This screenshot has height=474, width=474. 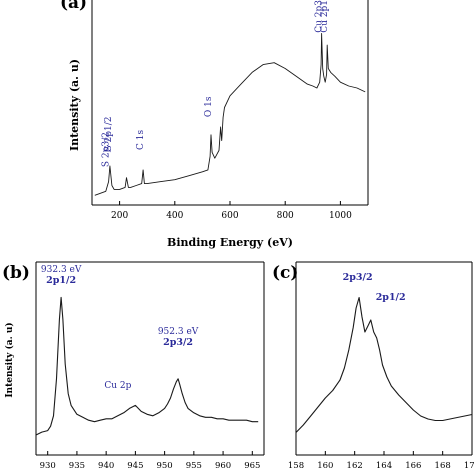 What do you see at coordinates (252, 466) in the screenshot?
I see `panel-b-xtick-label-7: 965` at bounding box center [252, 466].